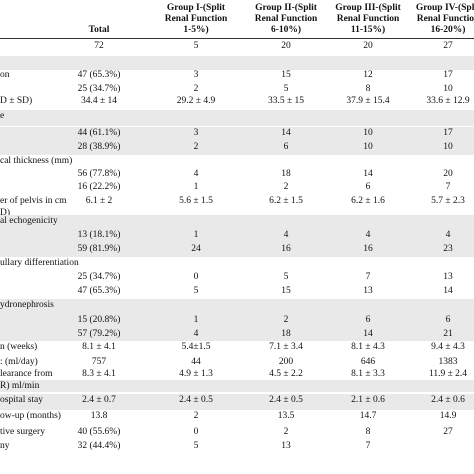  I want to click on cell-g2: 4, so click(286, 235).